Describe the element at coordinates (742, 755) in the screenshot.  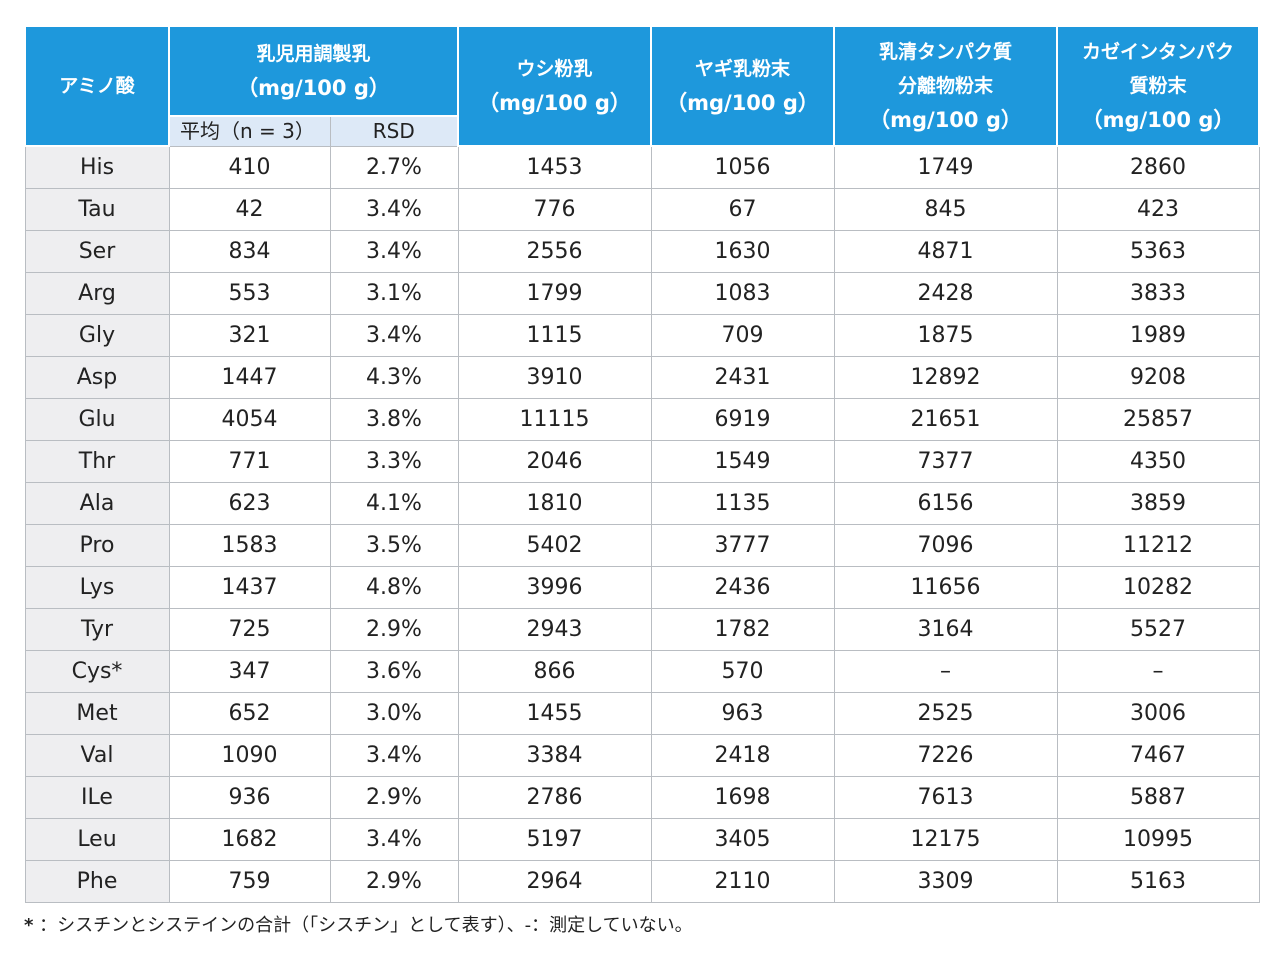
I see `goat-milk-cell: 2418` at that location.